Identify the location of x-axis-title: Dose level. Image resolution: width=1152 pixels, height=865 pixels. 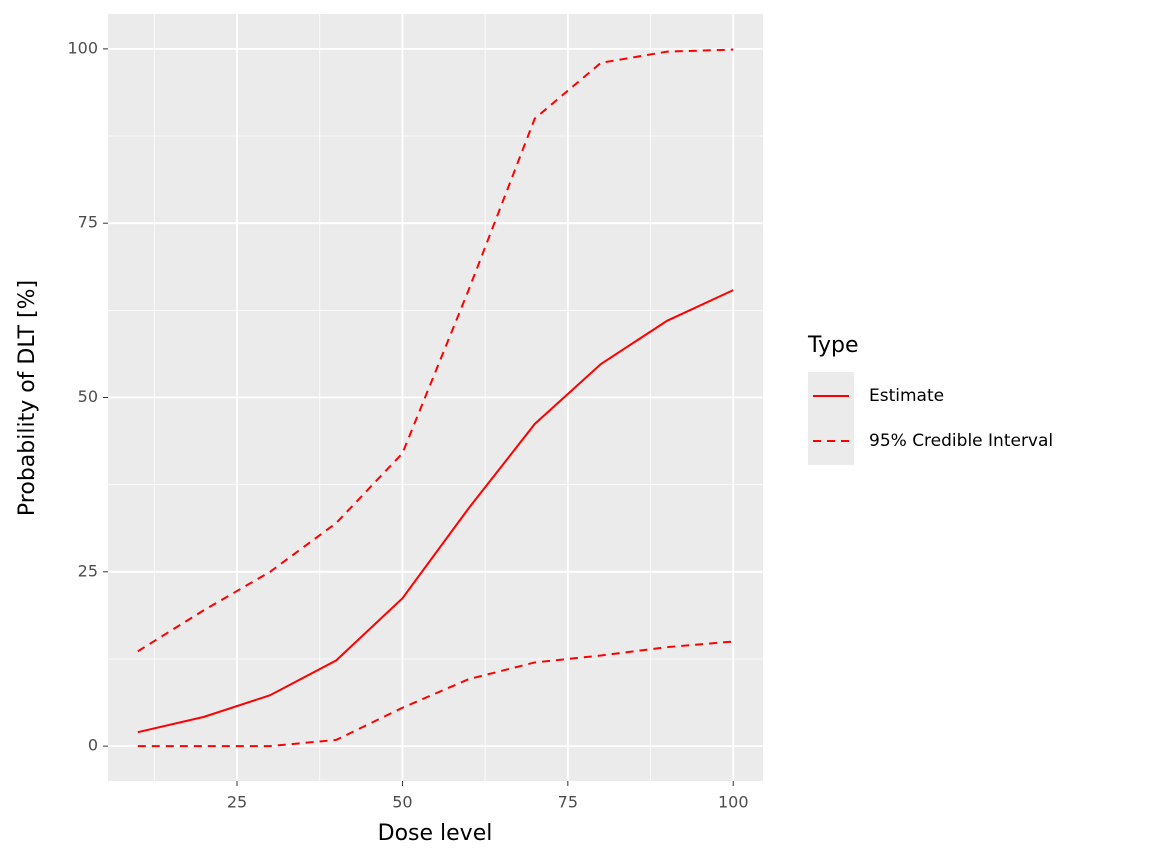
(435, 833).